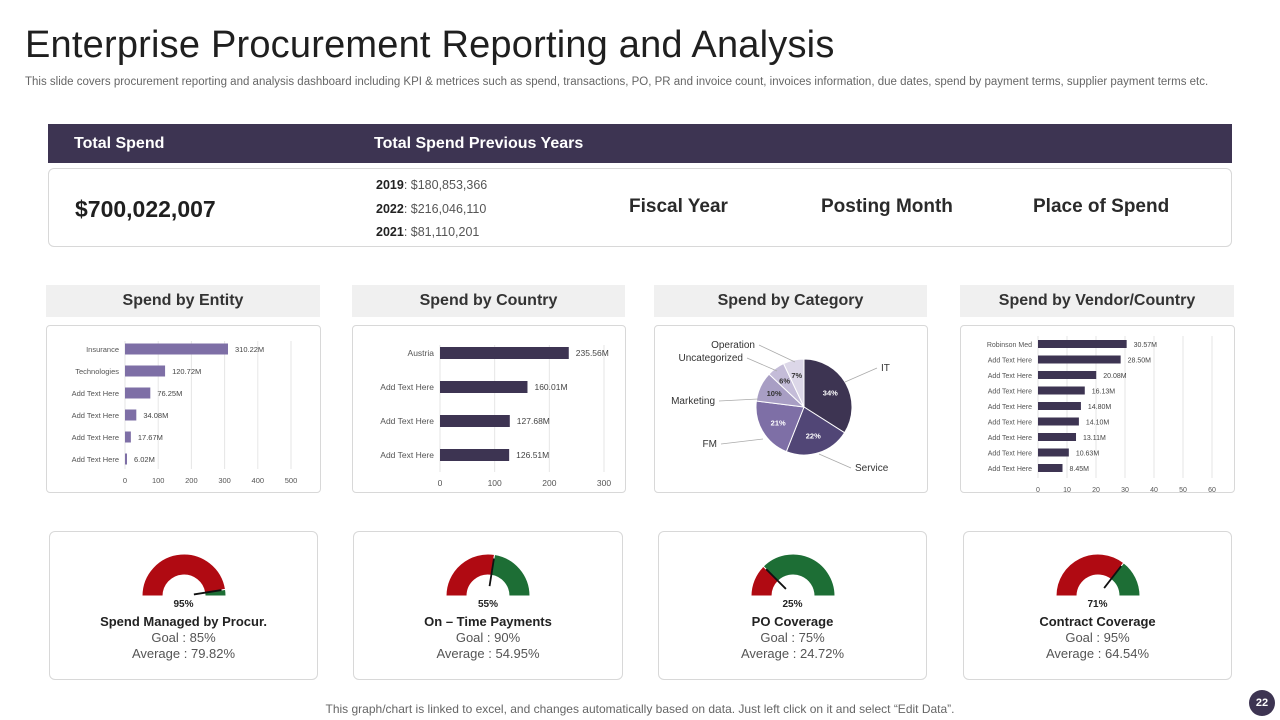  I want to click on x-tick-label: 30, so click(1125, 490).